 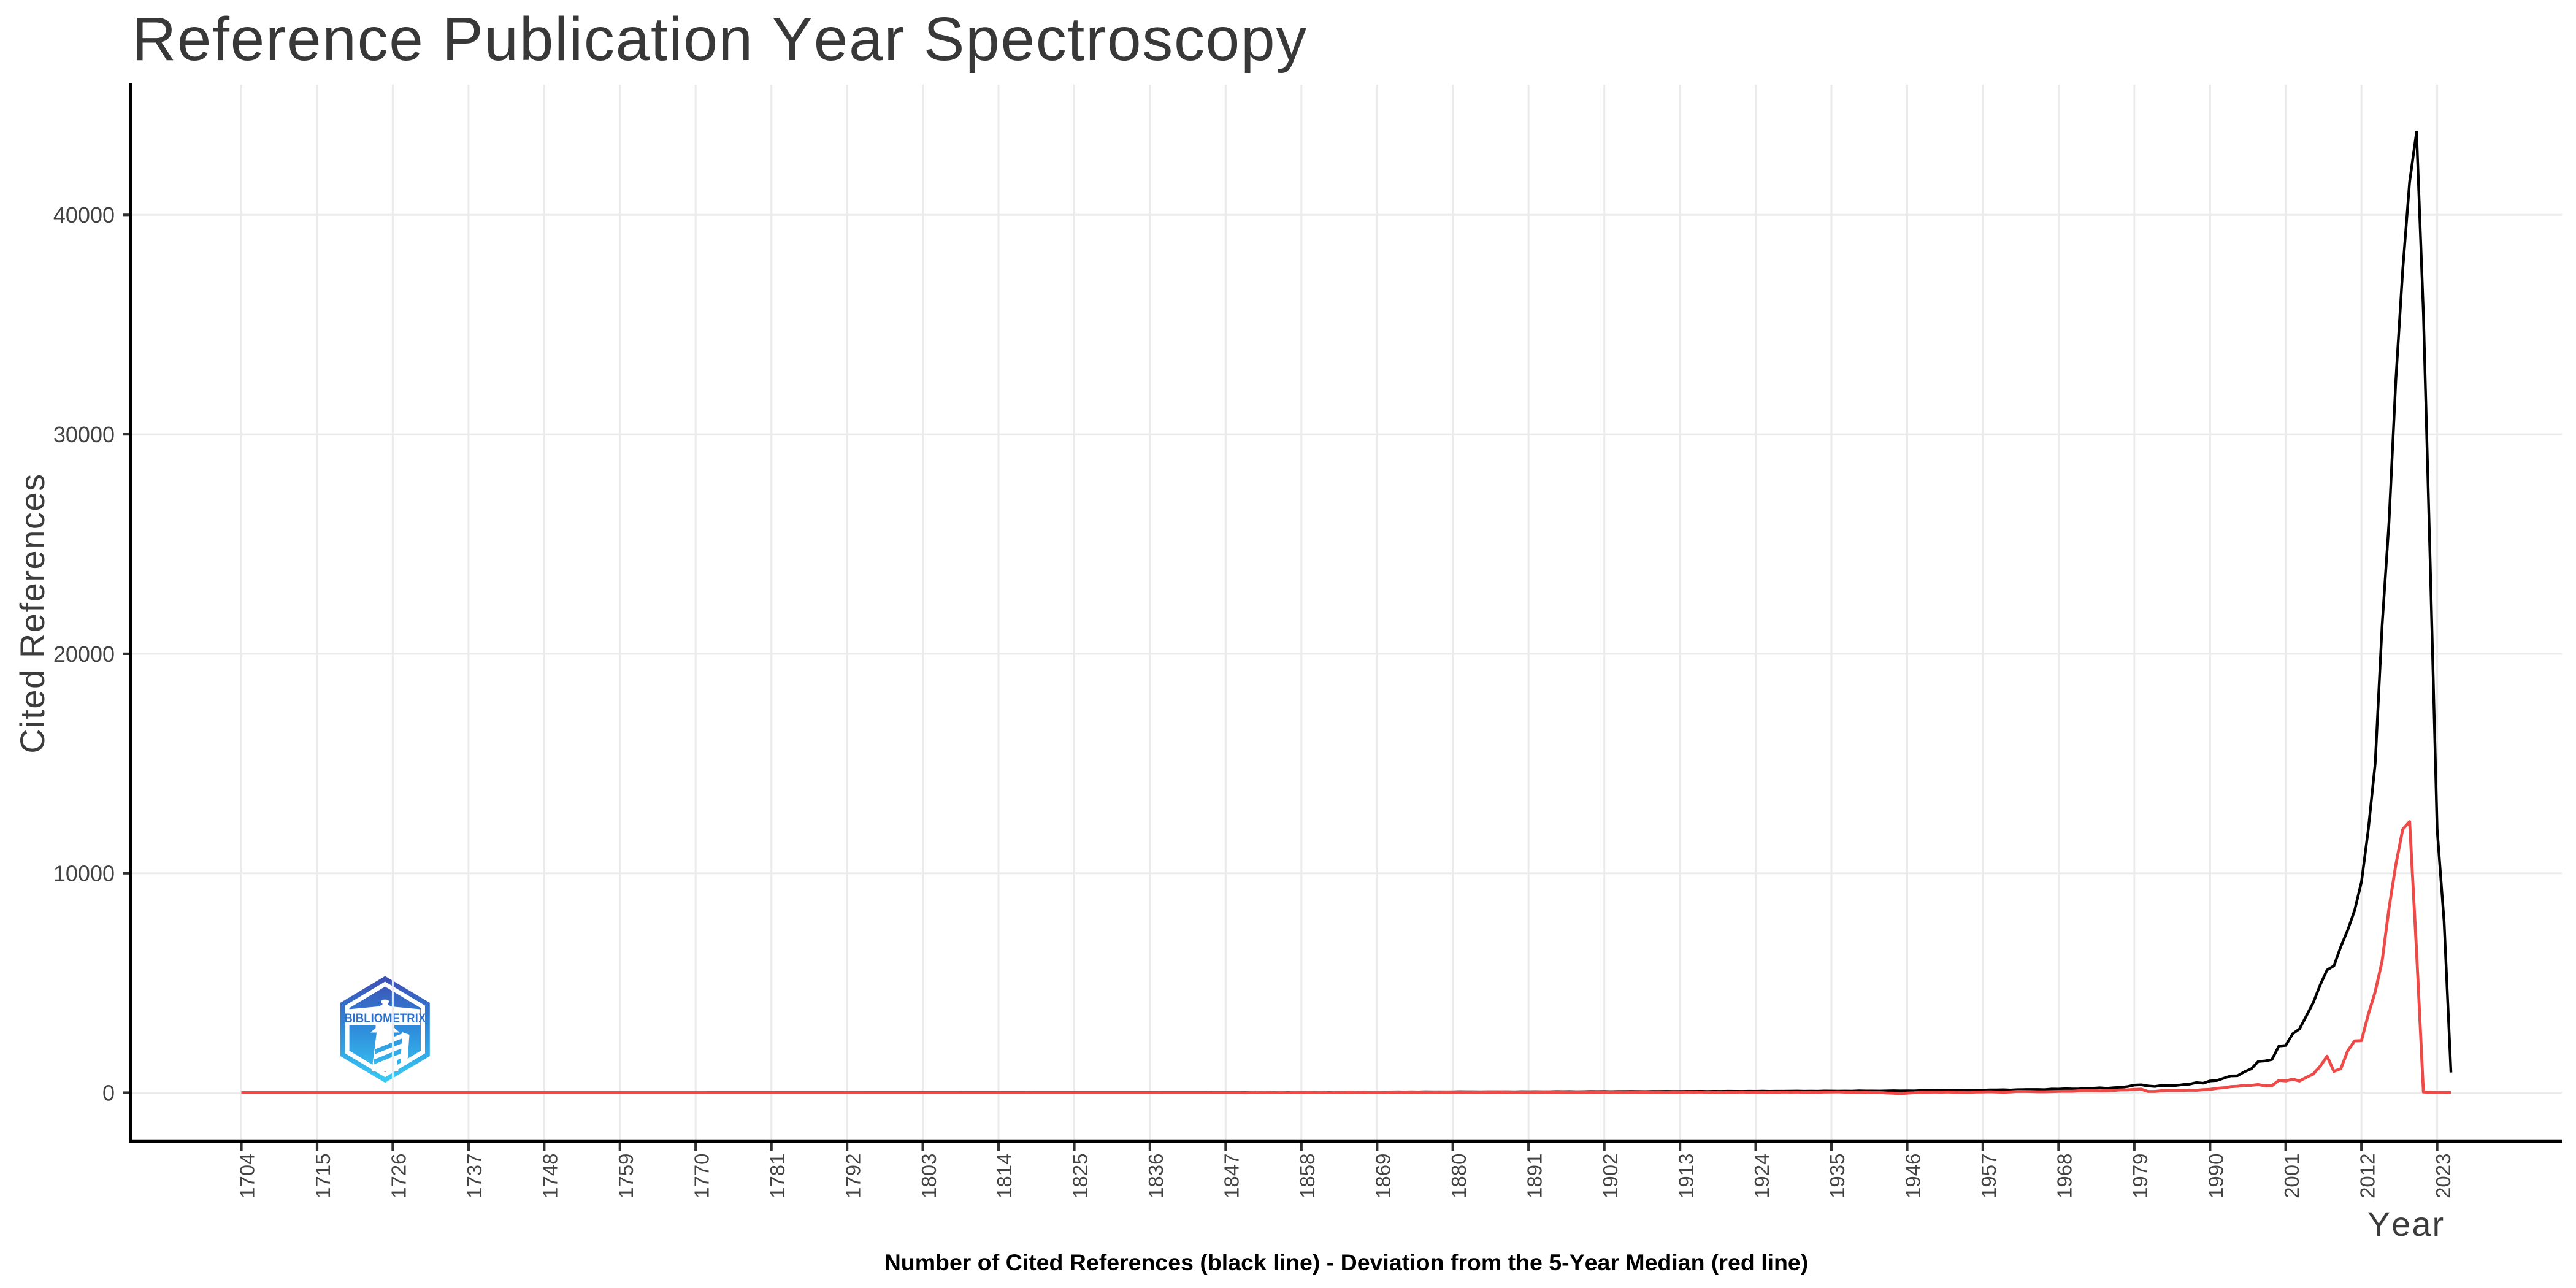 What do you see at coordinates (84, 873) in the screenshot?
I see `svg-text: 10000` at bounding box center [84, 873].